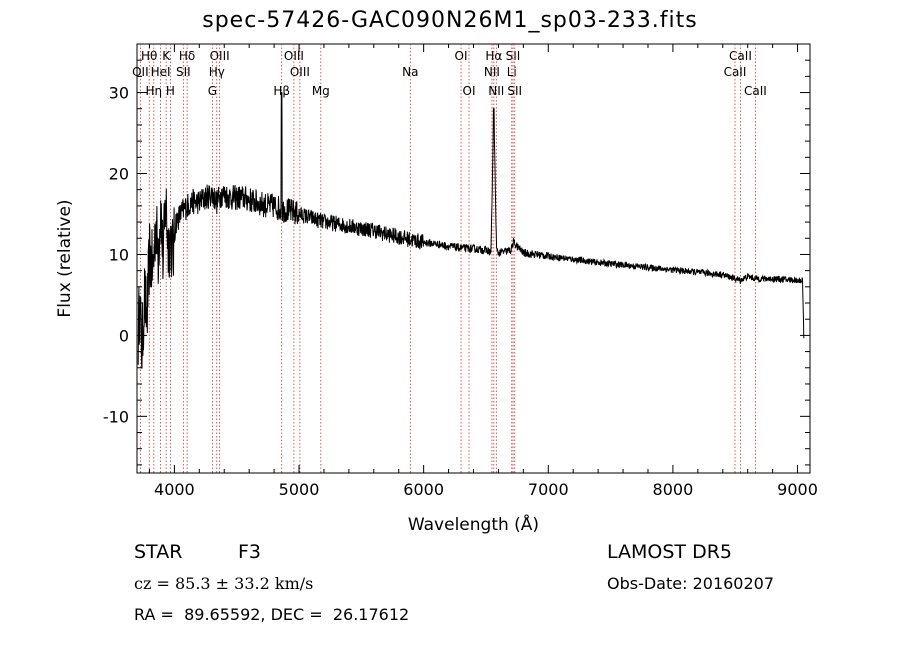 Image resolution: width=900 pixels, height=649 pixels. Describe the element at coordinates (65, 258) in the screenshot. I see `y-axis-label: Flux (relative)` at that location.